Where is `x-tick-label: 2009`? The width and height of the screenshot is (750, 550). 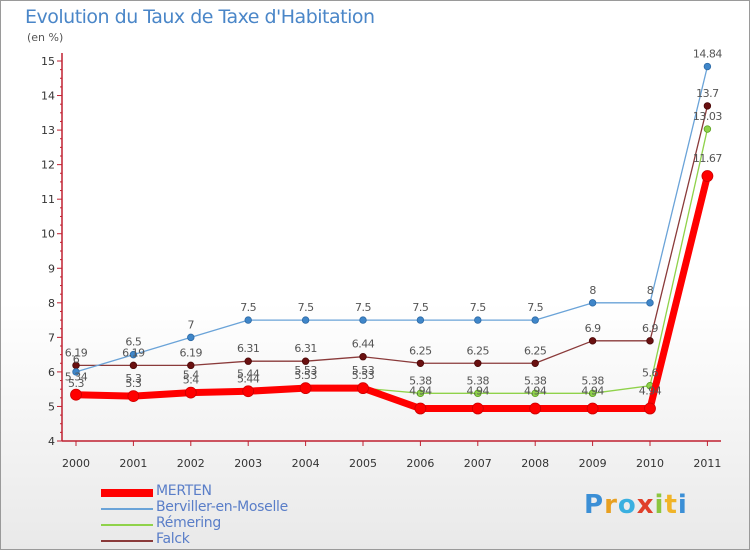
x-tick-label: 2009 is located at coordinates (593, 463).